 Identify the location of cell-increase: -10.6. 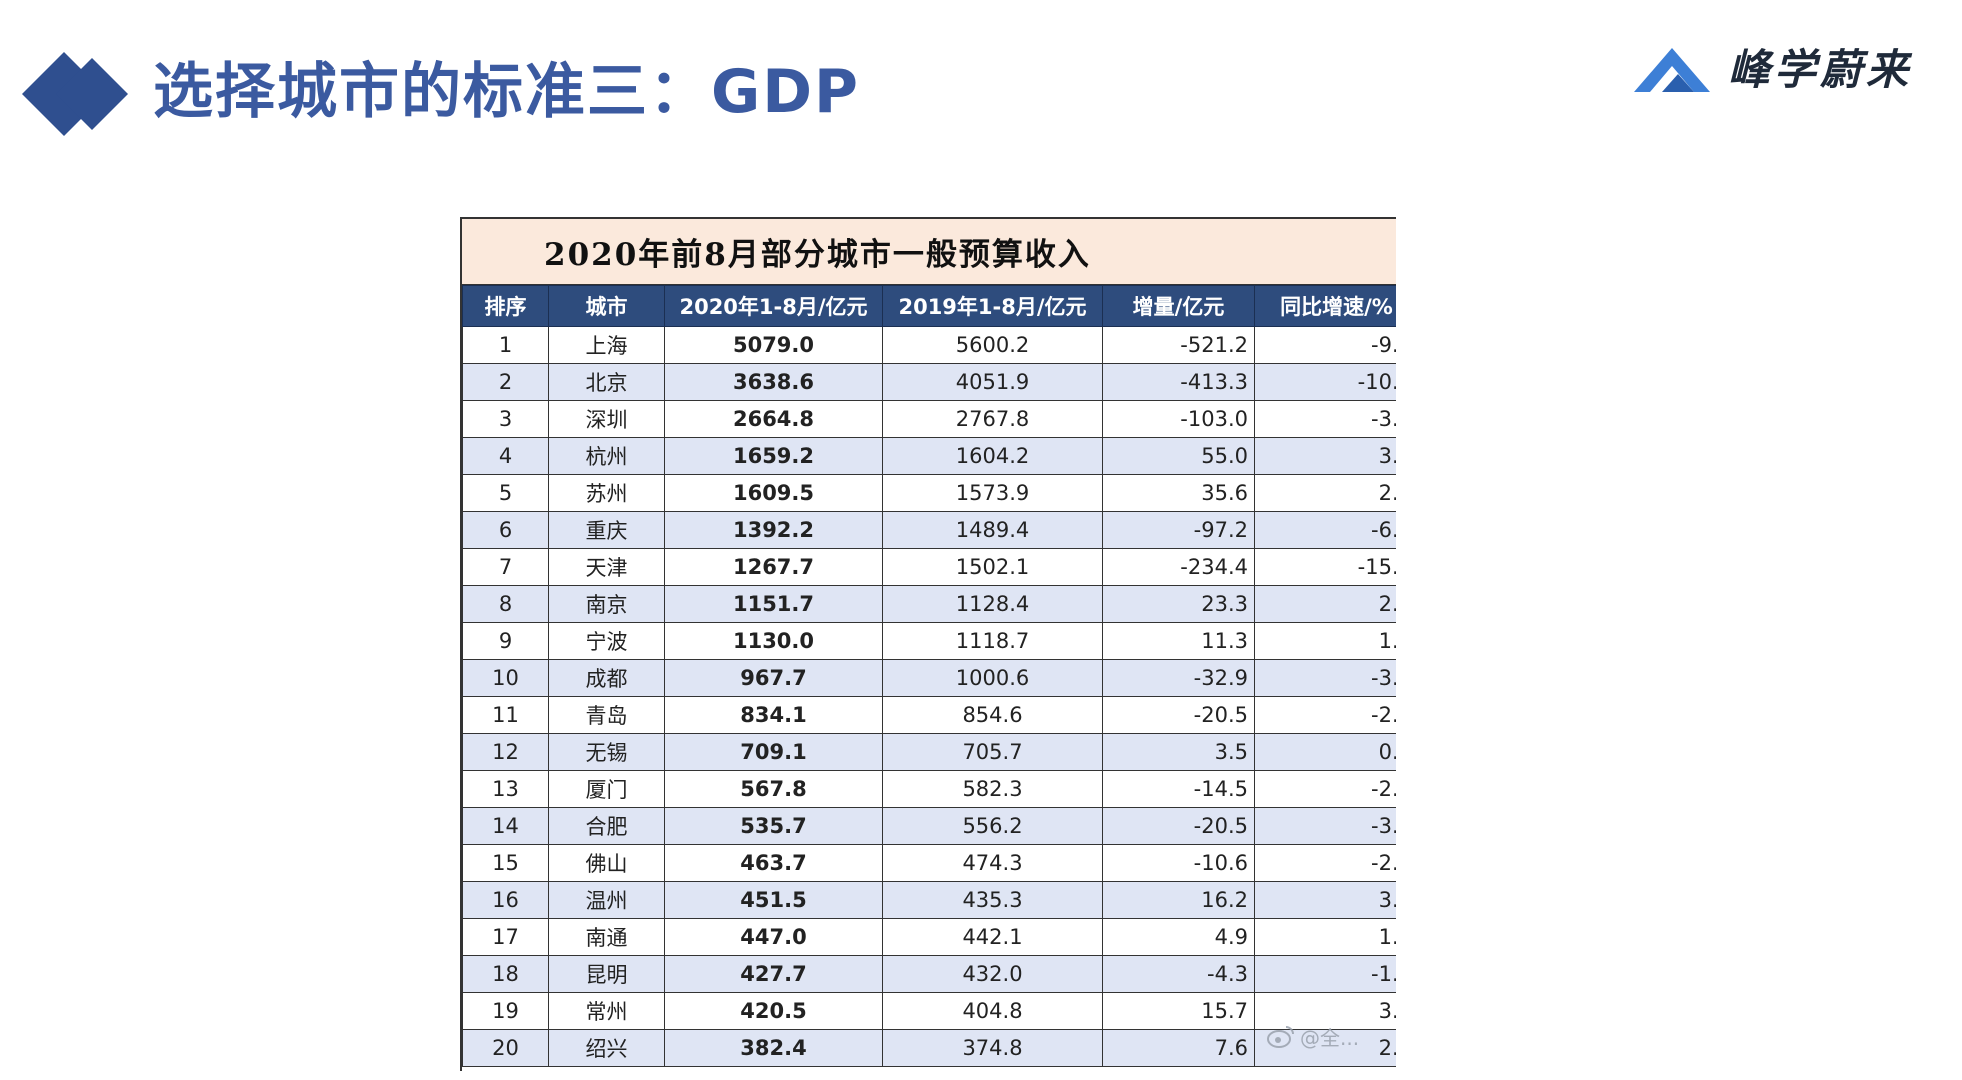
(1178, 863).